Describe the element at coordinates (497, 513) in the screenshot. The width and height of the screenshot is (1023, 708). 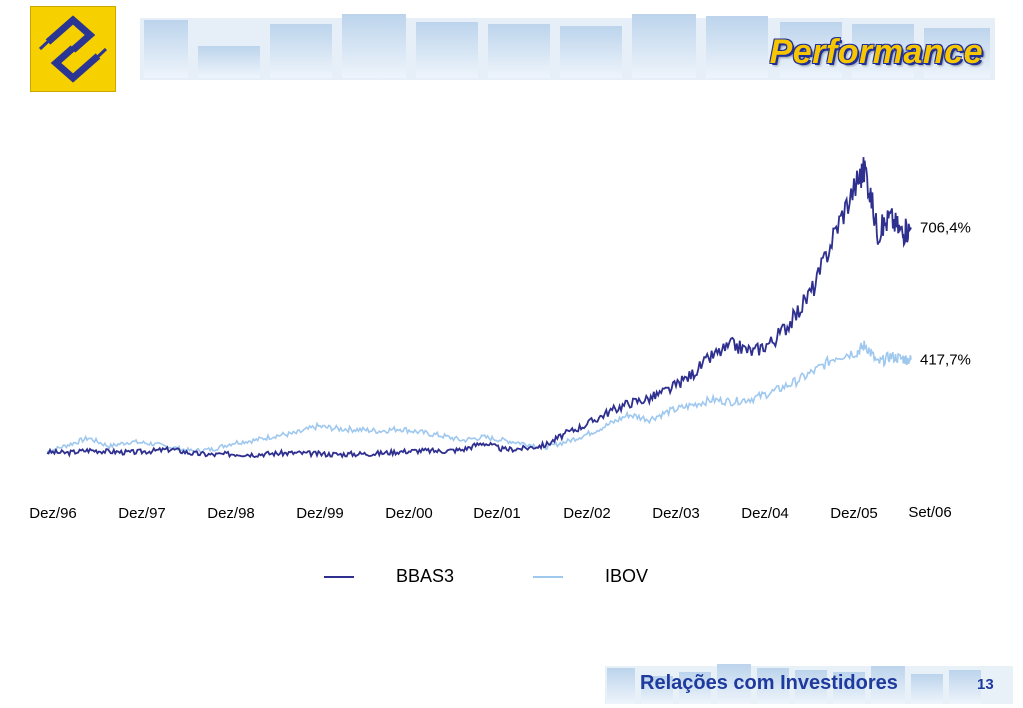
I see `x-tick-label: Dez/01` at that location.